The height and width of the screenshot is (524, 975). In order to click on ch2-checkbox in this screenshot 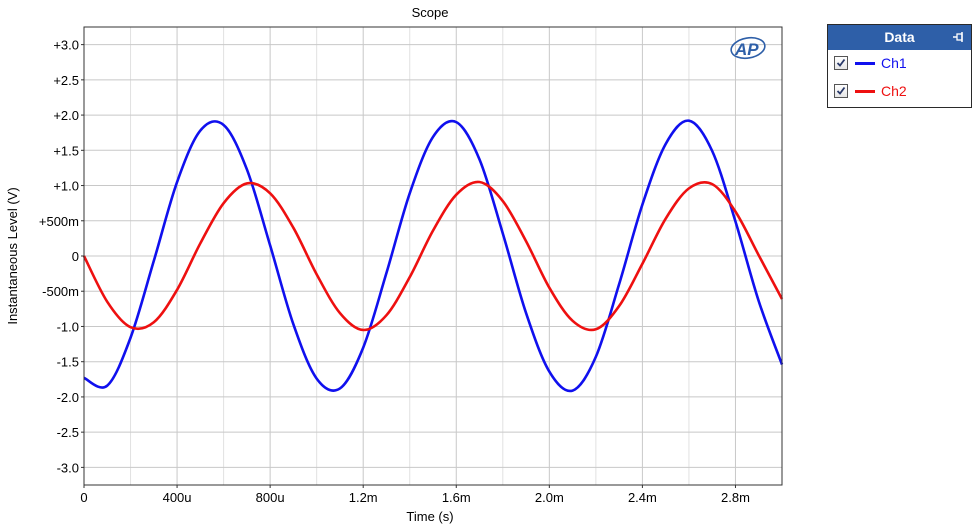, I will do `click(841, 91)`.